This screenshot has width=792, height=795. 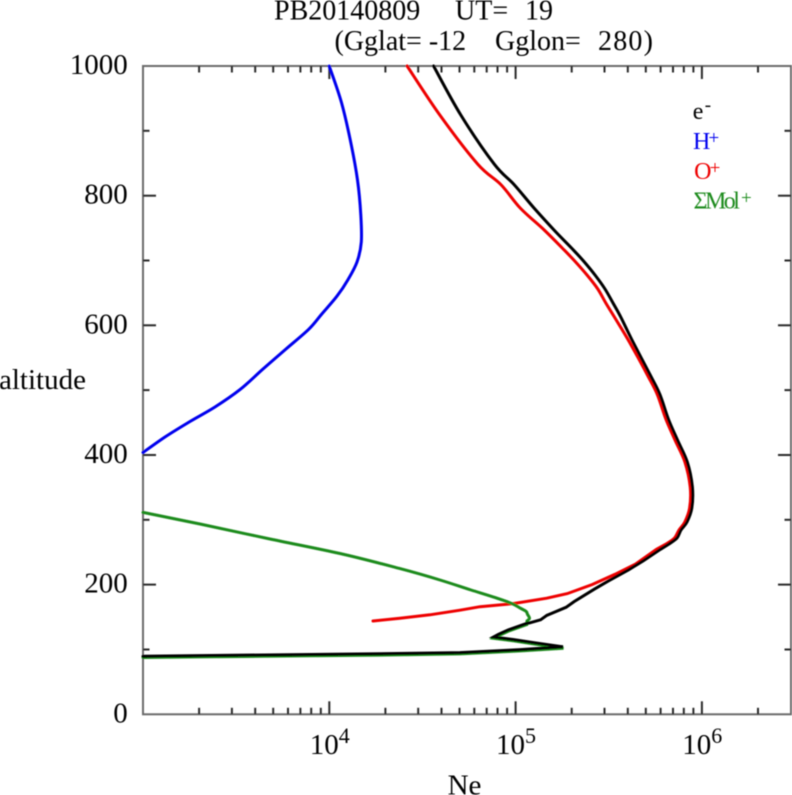 What do you see at coordinates (539, 13) in the screenshot?
I see `svg-text: 19` at bounding box center [539, 13].